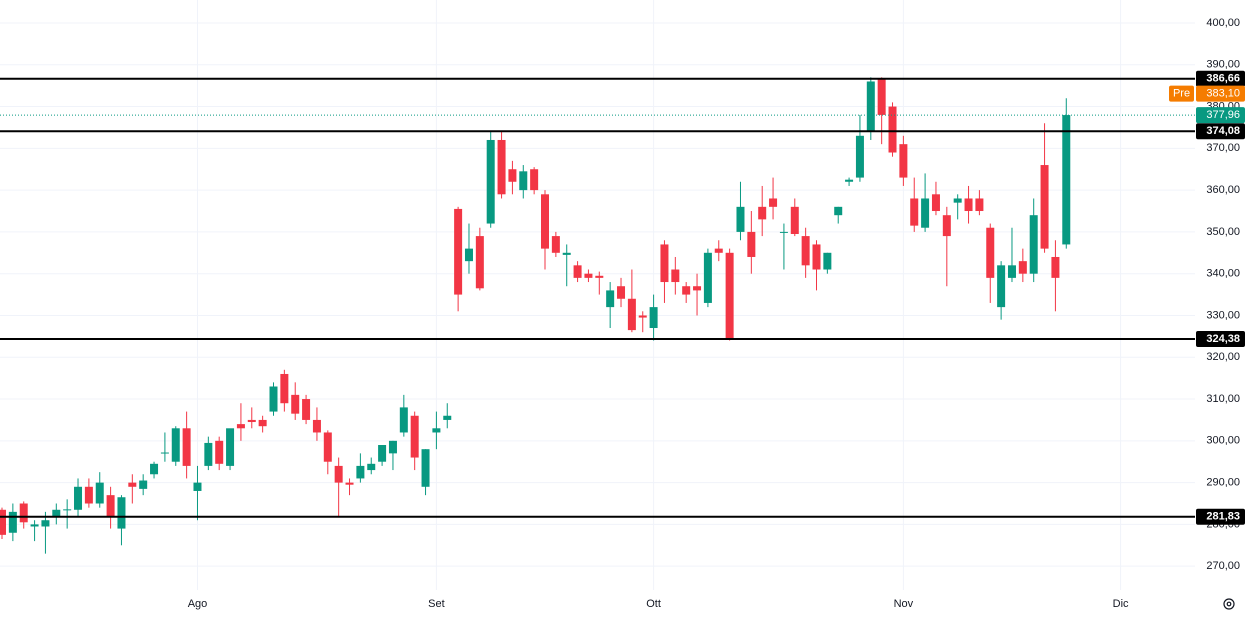 This screenshot has height=619, width=1256. What do you see at coordinates (1223, 190) in the screenshot?
I see `y-tick-label: 360,00` at bounding box center [1223, 190].